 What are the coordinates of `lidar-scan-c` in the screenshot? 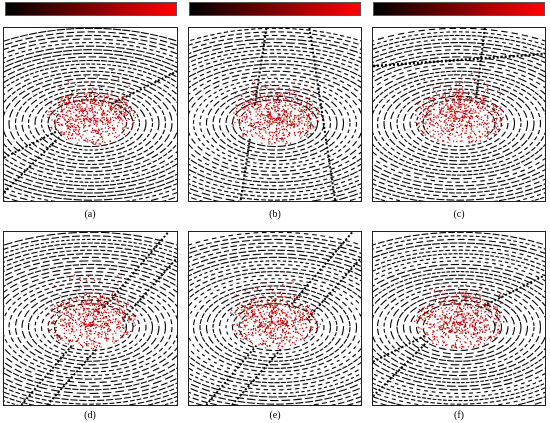 It's located at (459, 114).